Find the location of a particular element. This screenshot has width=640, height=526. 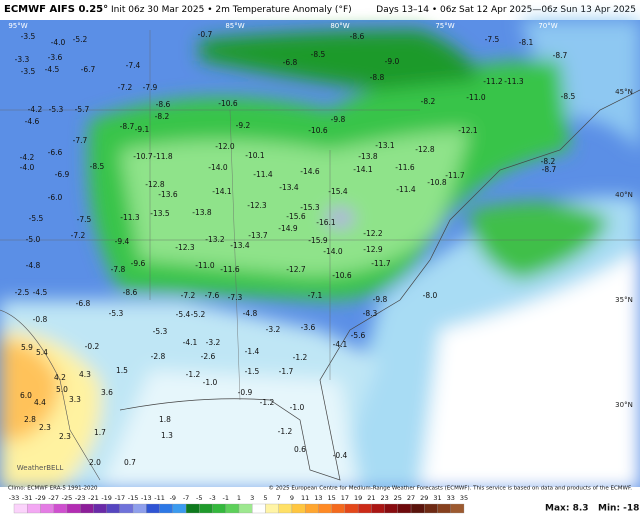

colorbar-tick: 27 is located at coordinates (411, 498).